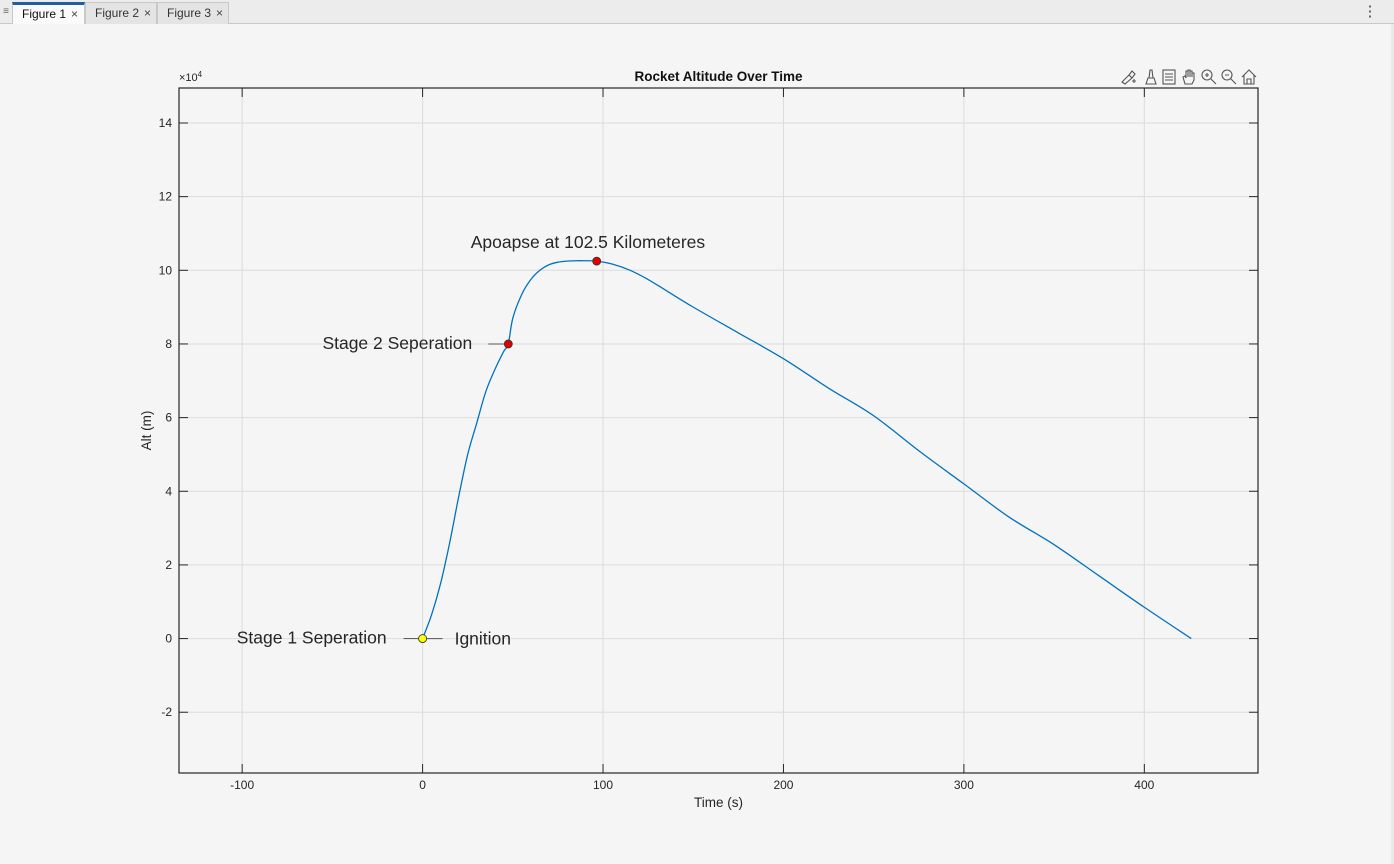 Image resolution: width=1394 pixels, height=864 pixels. What do you see at coordinates (166, 270) in the screenshot?
I see `y-tick-label: 10` at bounding box center [166, 270].